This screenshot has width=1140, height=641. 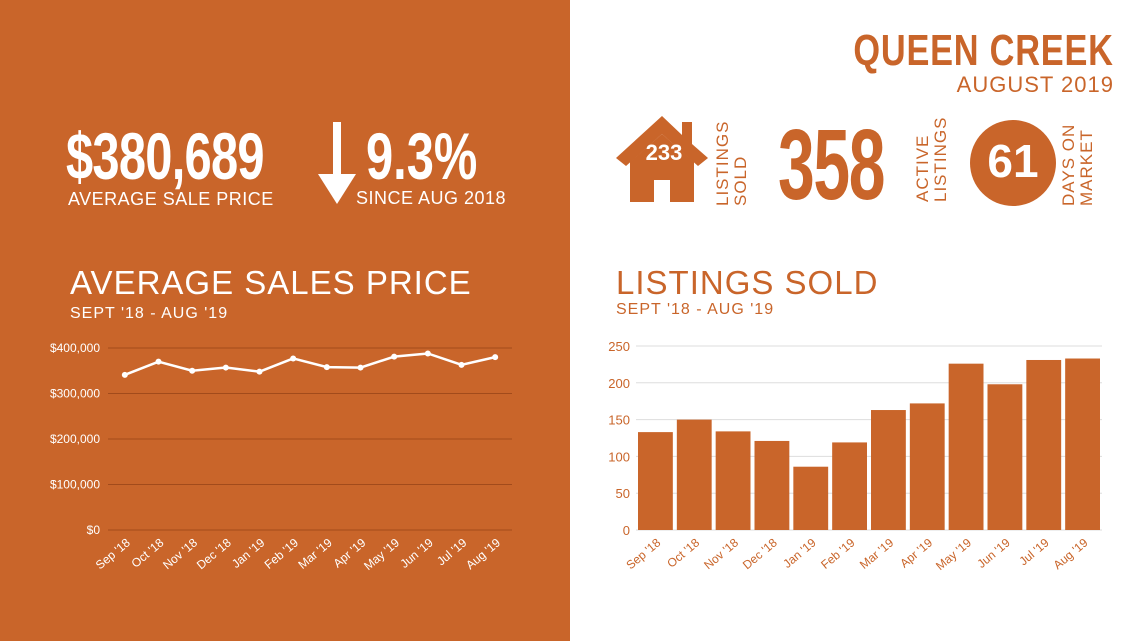 What do you see at coordinates (983, 50) in the screenshot?
I see `city-title: QUEEN CREEK` at bounding box center [983, 50].